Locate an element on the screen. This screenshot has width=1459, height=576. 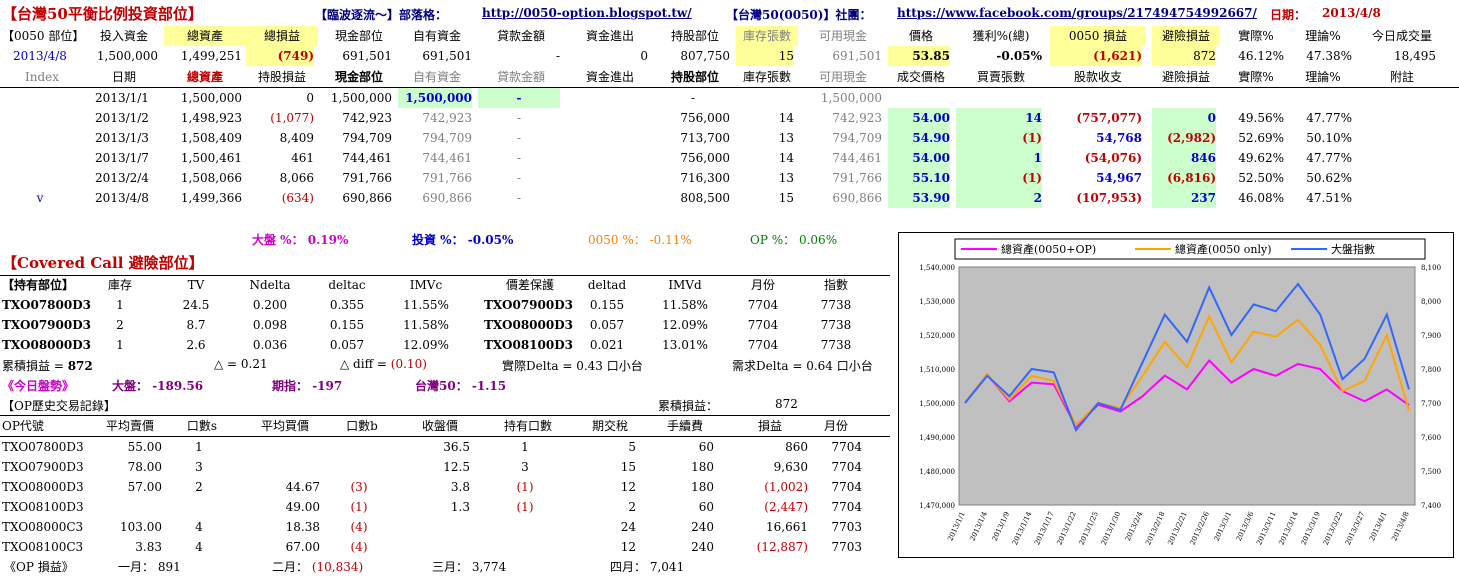
history-header-13: 股款收支 is located at coordinates (1097, 77).